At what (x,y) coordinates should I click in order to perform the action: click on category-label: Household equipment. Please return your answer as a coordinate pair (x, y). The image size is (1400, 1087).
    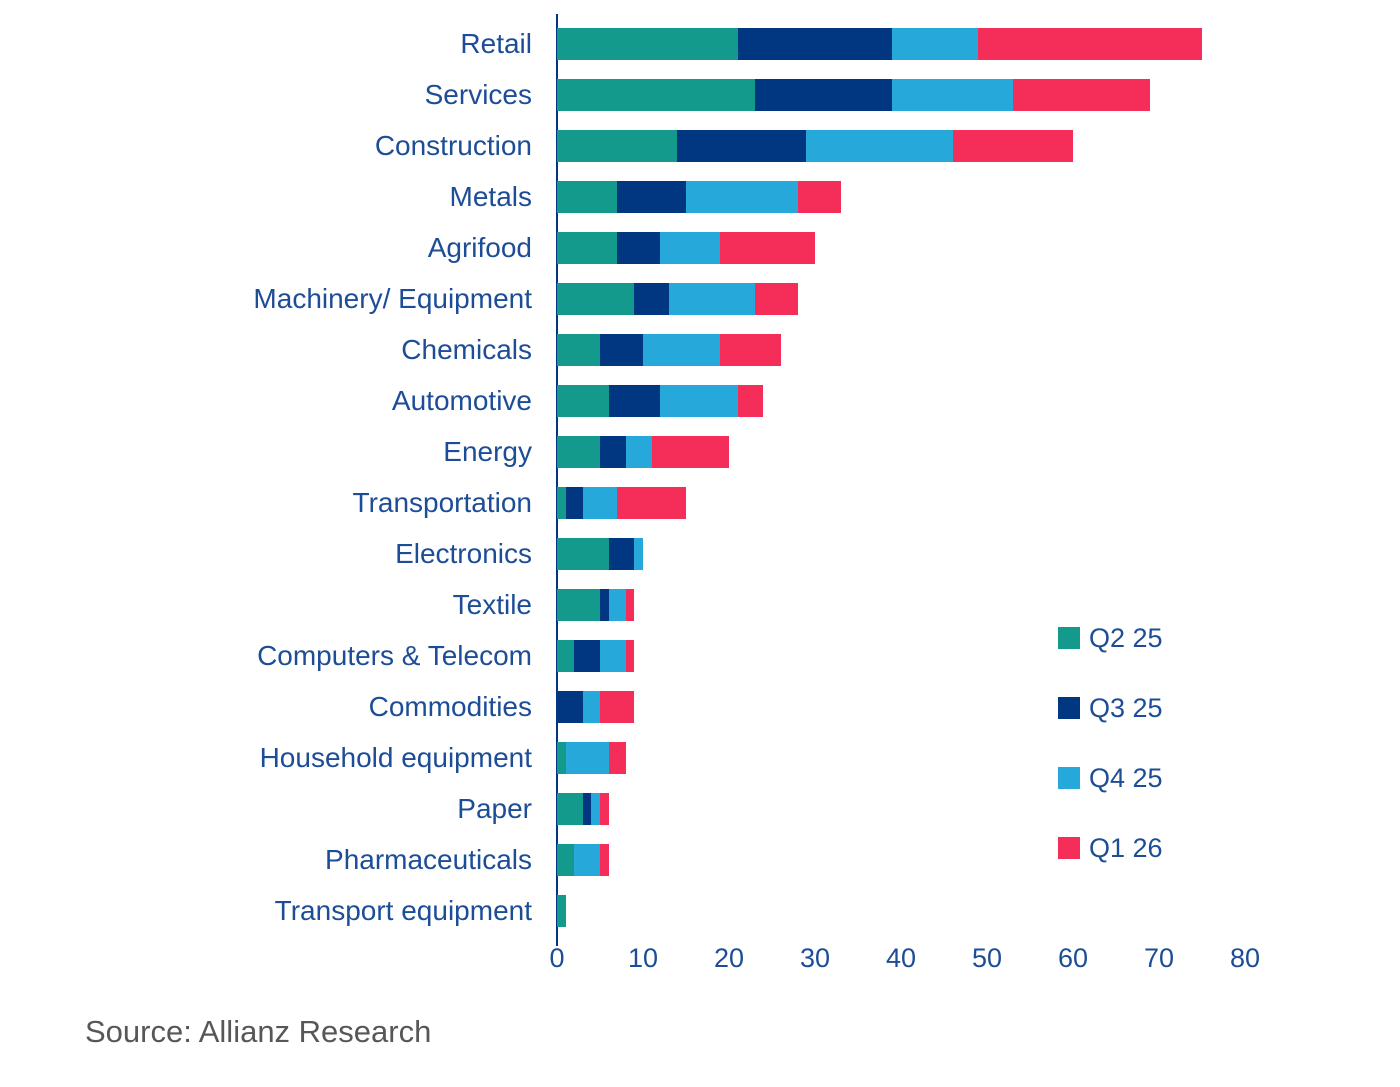
    Looking at the image, I should click on (395, 757).